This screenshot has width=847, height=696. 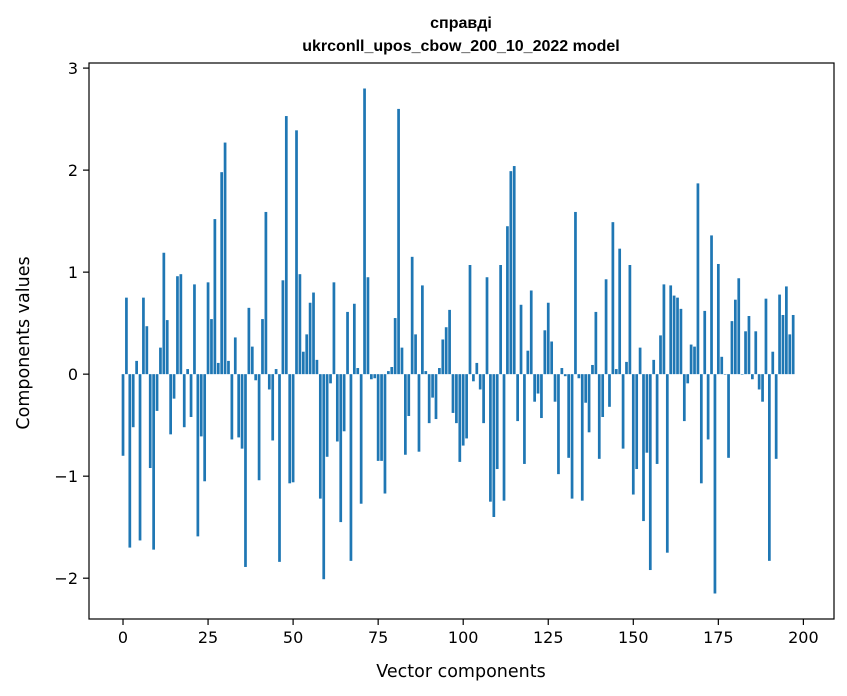 What do you see at coordinates (71, 323) in the screenshot?
I see `y-axis-ticks: −2 −1 0 1 2 3` at bounding box center [71, 323].